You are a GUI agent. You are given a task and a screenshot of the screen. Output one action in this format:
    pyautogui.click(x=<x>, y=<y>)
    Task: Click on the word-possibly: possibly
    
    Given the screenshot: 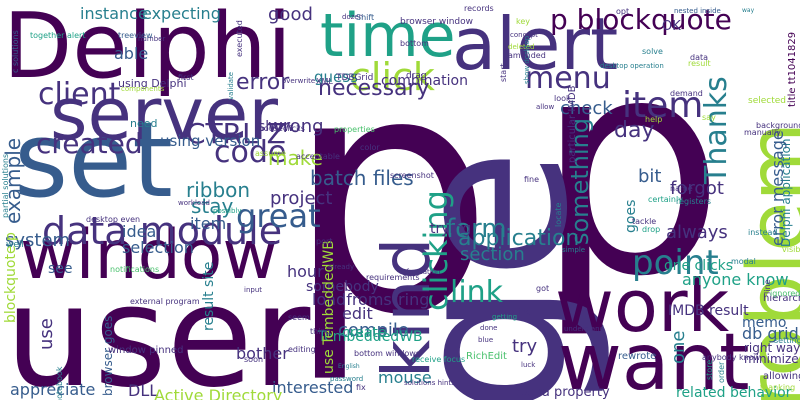 What is the action you would take?
    pyautogui.click(x=227, y=211)
    